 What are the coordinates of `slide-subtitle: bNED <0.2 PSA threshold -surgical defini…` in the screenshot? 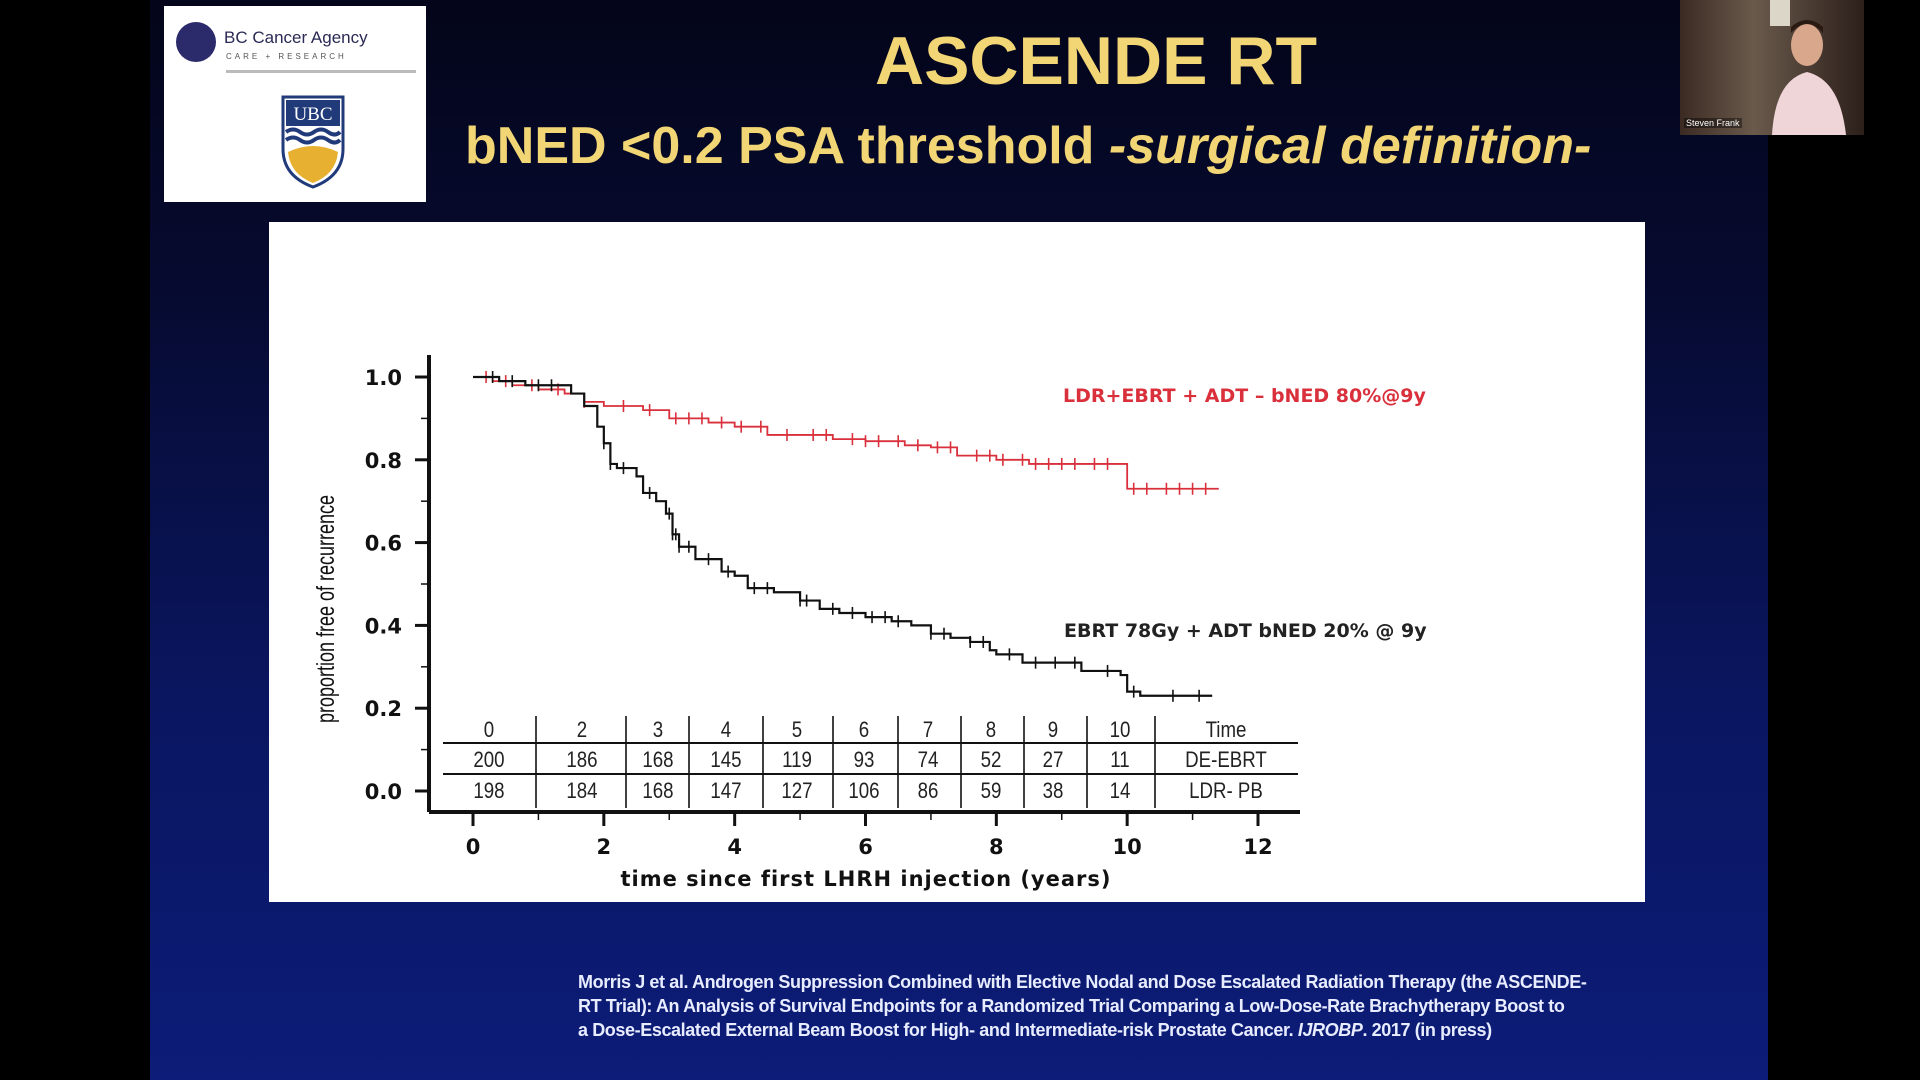 It's located at (1028, 146).